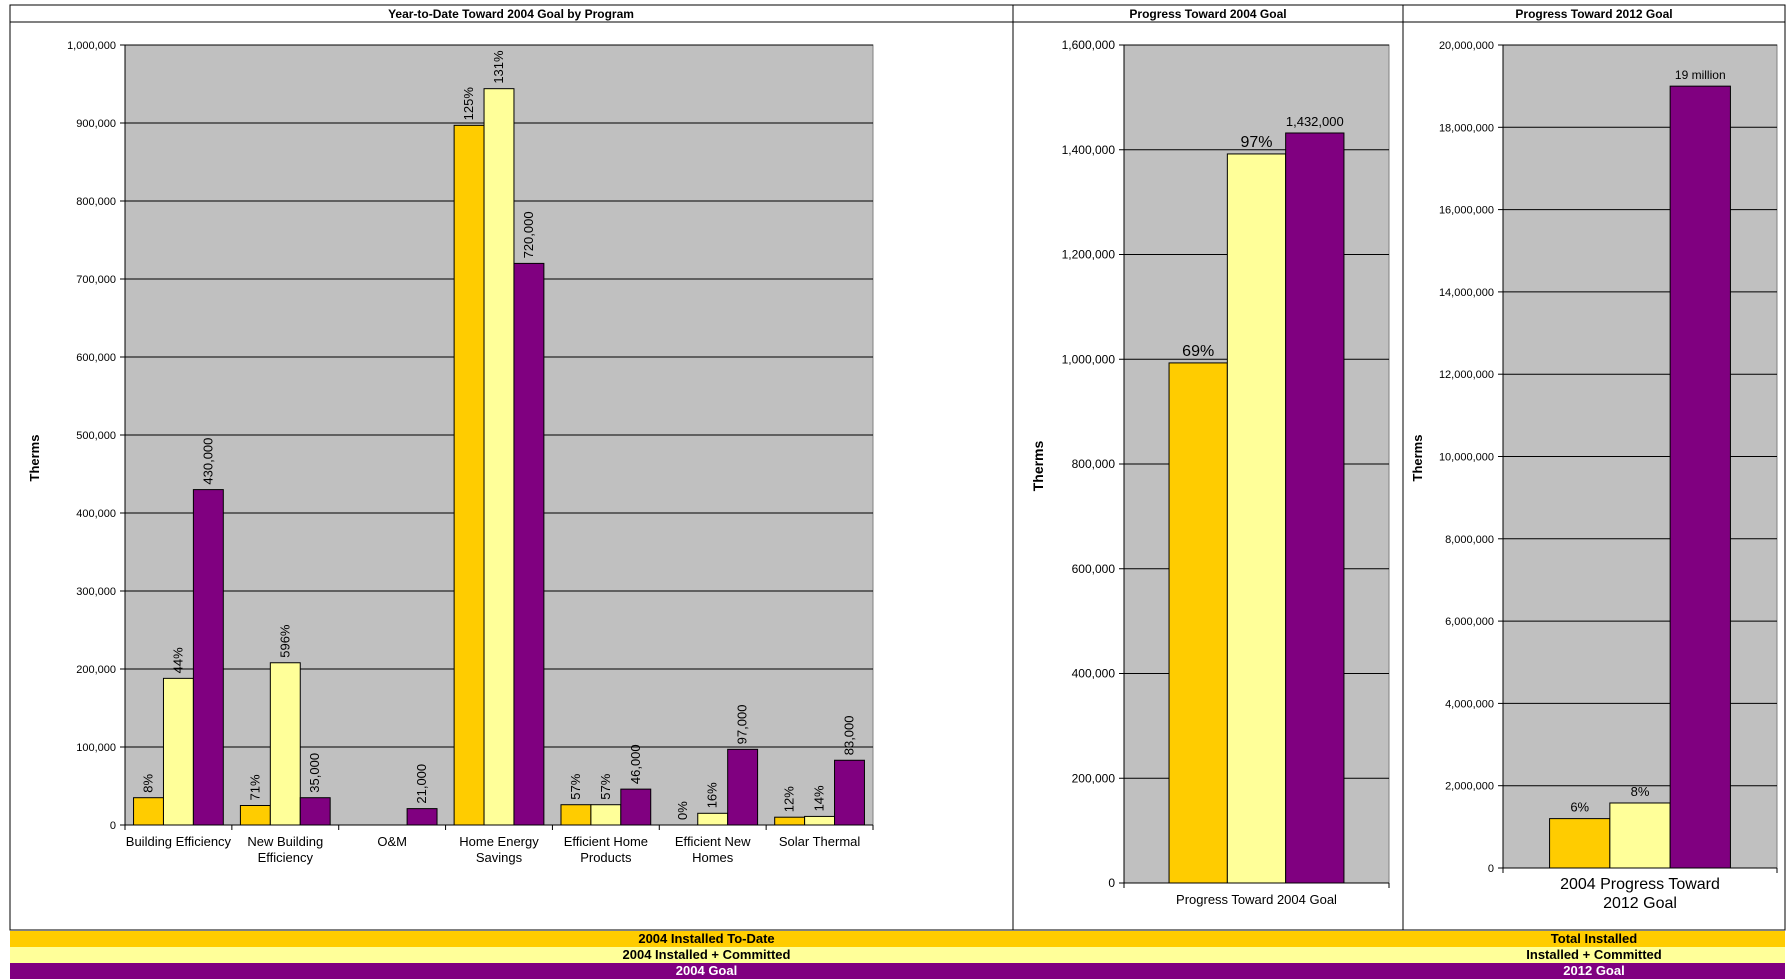 Image resolution: width=1788 pixels, height=979 pixels. What do you see at coordinates (1700, 75) in the screenshot?
I see `data-label: 19 million` at bounding box center [1700, 75].